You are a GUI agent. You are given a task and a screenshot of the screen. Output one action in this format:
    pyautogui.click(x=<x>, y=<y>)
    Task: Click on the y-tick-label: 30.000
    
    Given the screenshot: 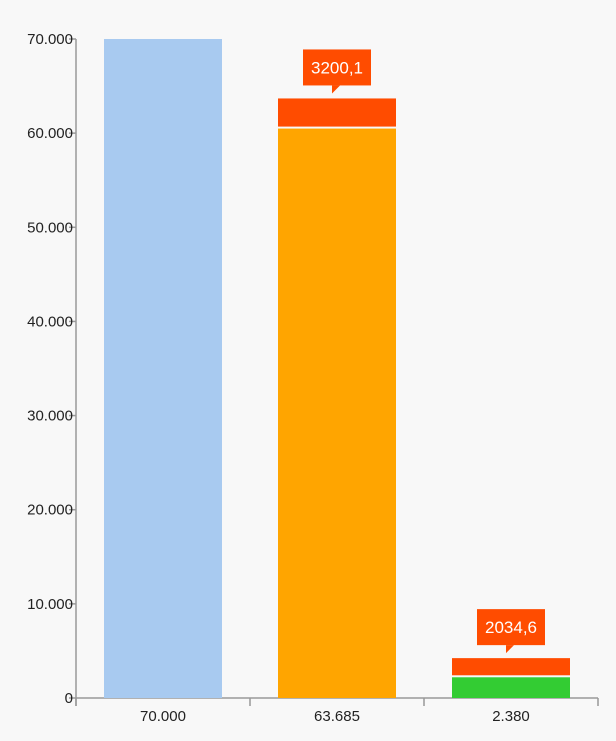 What is the action you would take?
    pyautogui.click(x=50, y=416)
    